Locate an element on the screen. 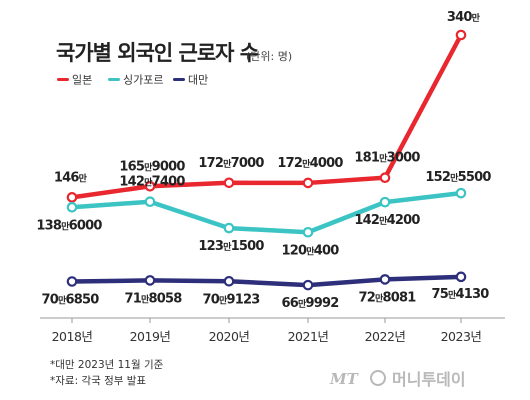 Image resolution: width=530 pixels, height=400 pixels. legend: 일본 싱가포르 대만 is located at coordinates (132, 80).